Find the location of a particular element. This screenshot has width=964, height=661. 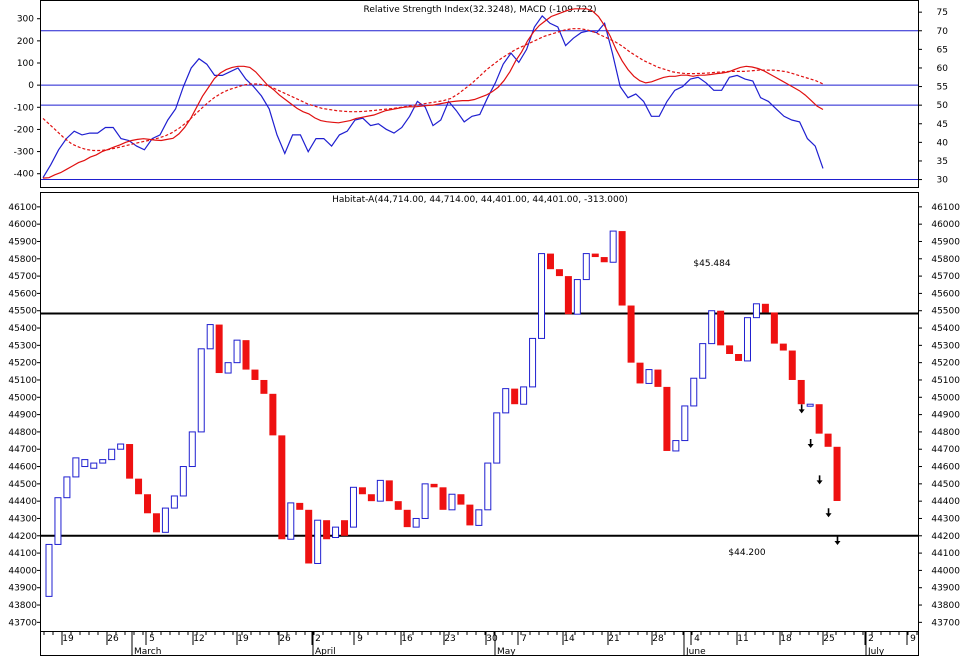

price-right-tick-label: 44900 is located at coordinates (945, 416).